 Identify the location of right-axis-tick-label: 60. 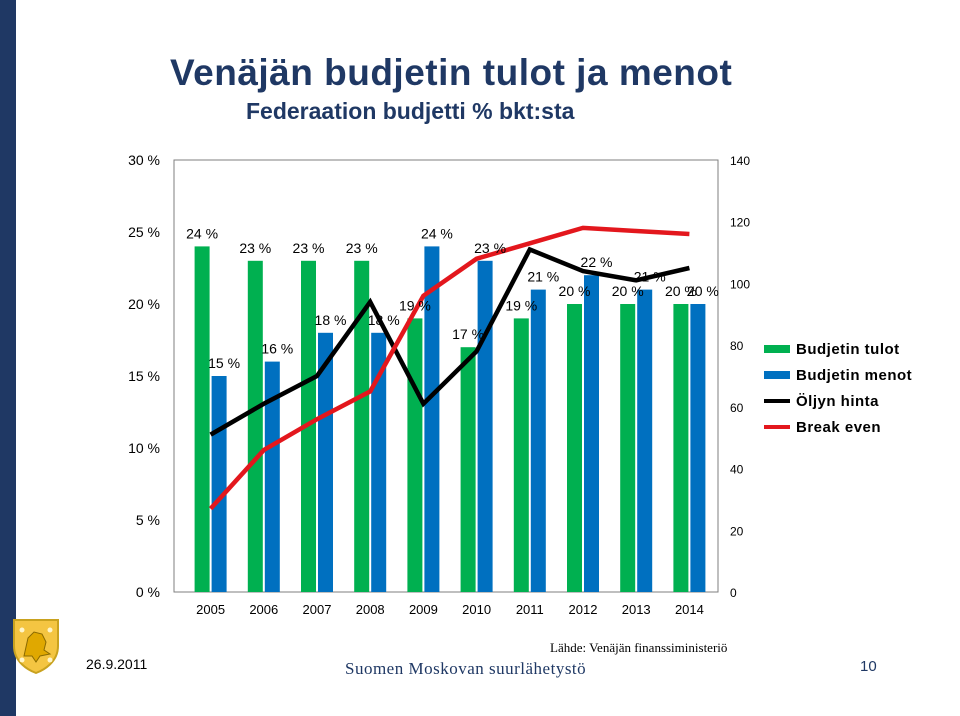
(737, 408).